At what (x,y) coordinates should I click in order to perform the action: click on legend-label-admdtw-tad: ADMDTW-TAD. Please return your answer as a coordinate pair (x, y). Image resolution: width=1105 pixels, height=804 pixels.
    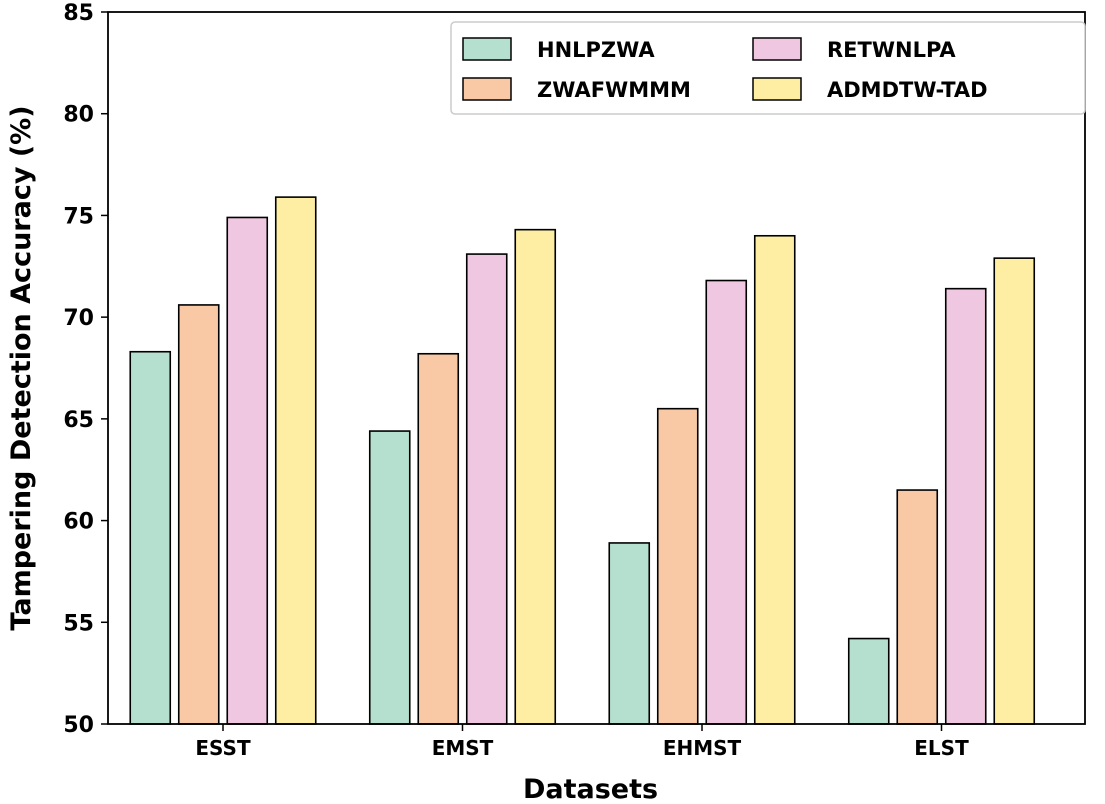
    Looking at the image, I should click on (907, 90).